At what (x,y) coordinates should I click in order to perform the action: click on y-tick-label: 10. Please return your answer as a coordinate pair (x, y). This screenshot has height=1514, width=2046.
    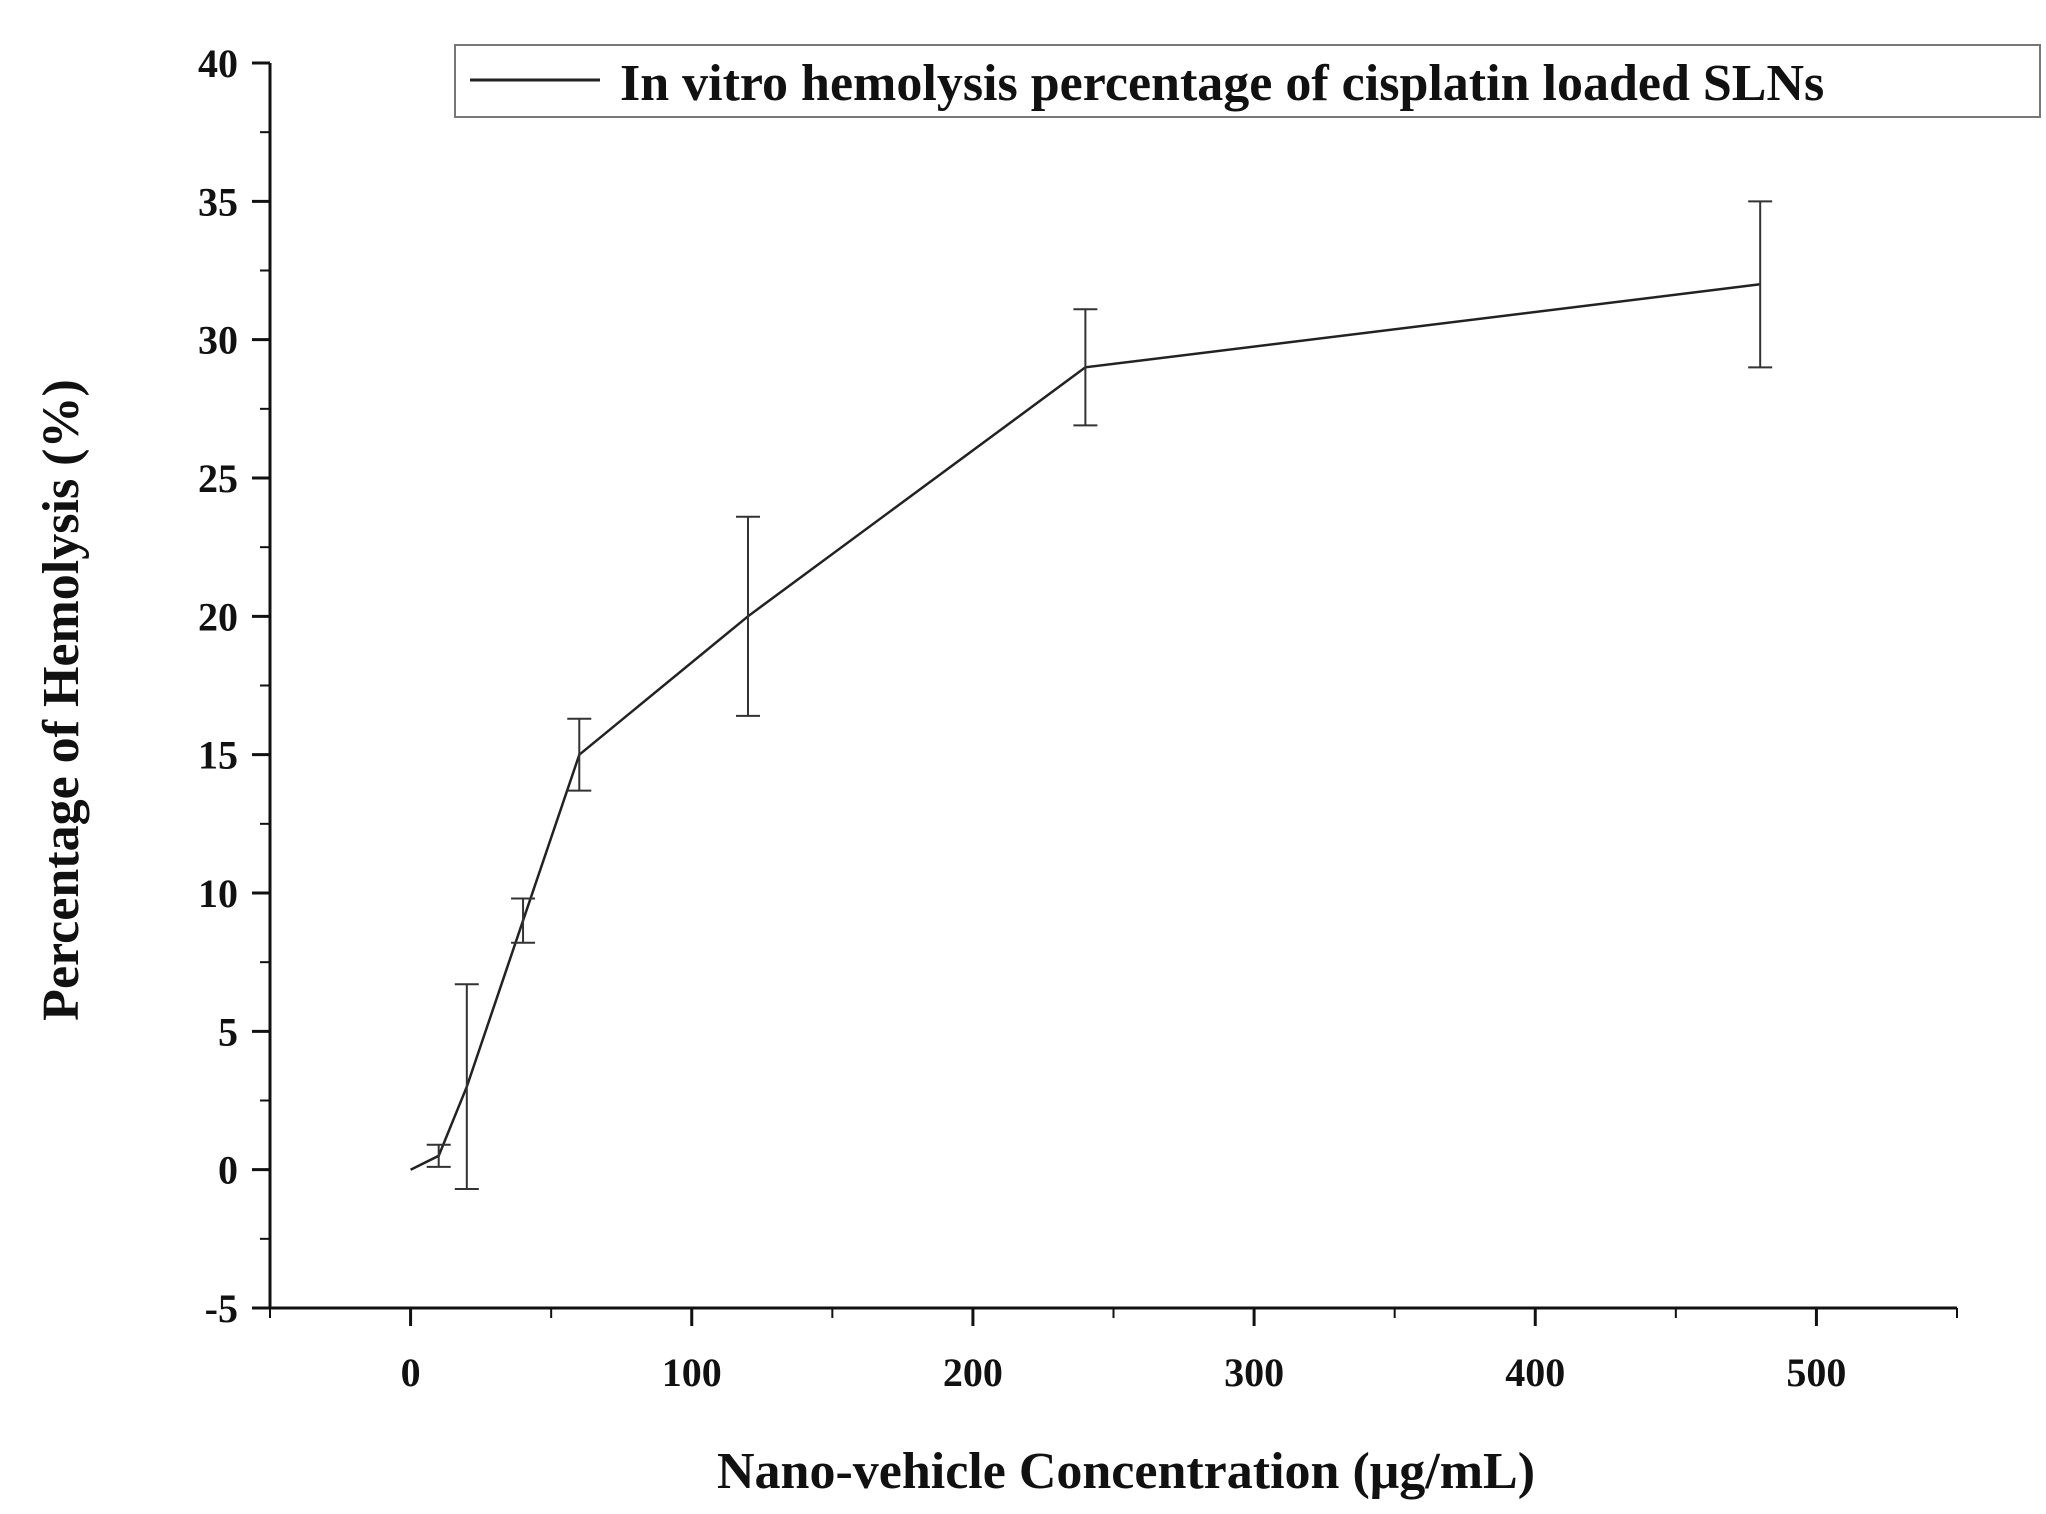
    Looking at the image, I should click on (218, 893).